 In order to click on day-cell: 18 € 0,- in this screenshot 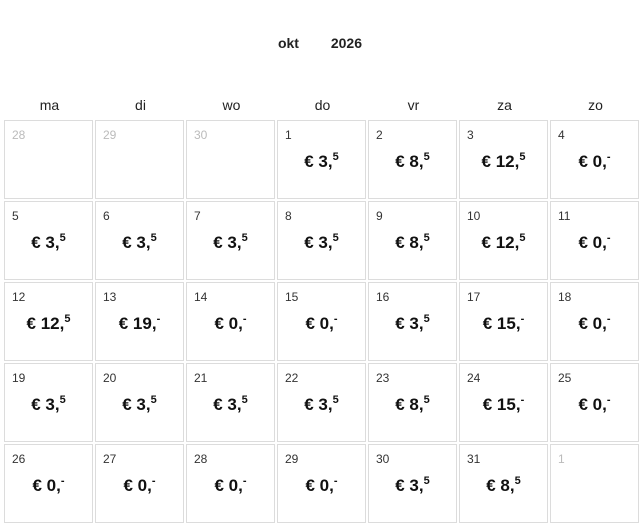, I will do `click(594, 321)`.